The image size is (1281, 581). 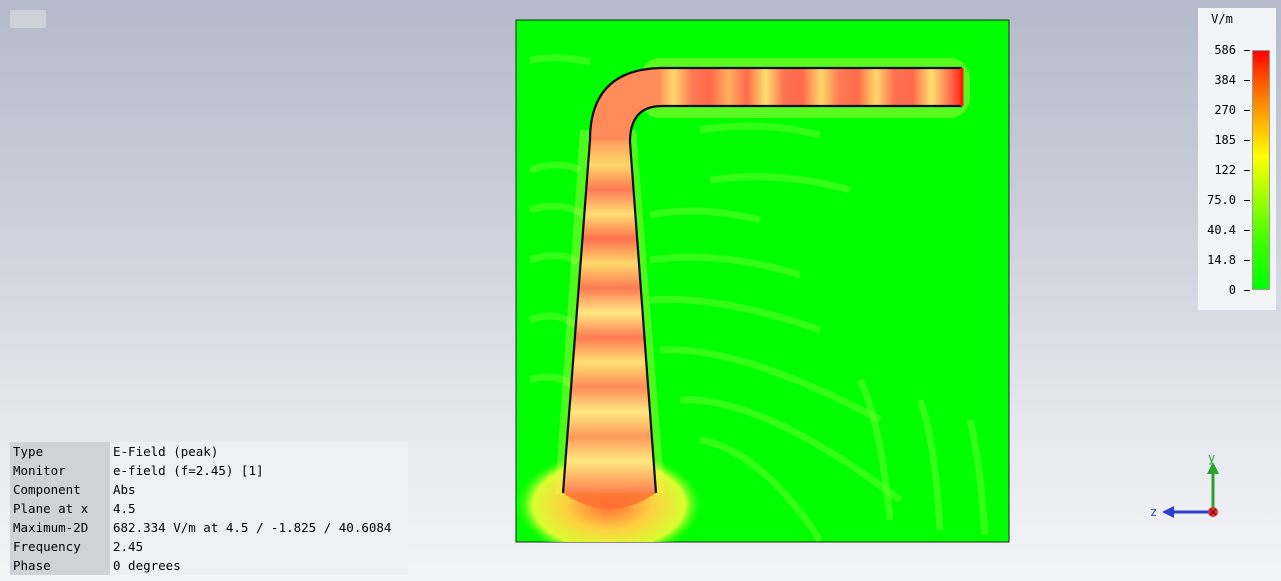 I want to click on vertical-trace-field, so click(x=609, y=316).